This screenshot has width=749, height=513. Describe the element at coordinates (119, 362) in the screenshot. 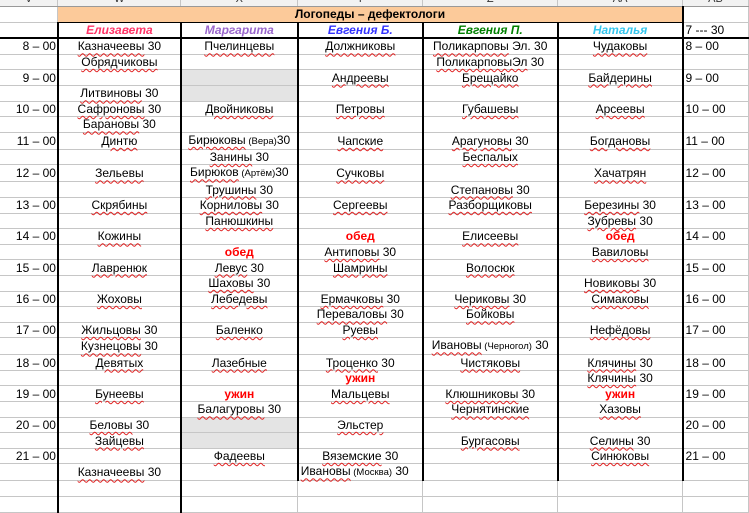

I see `appointment-cell: Девятых` at that location.